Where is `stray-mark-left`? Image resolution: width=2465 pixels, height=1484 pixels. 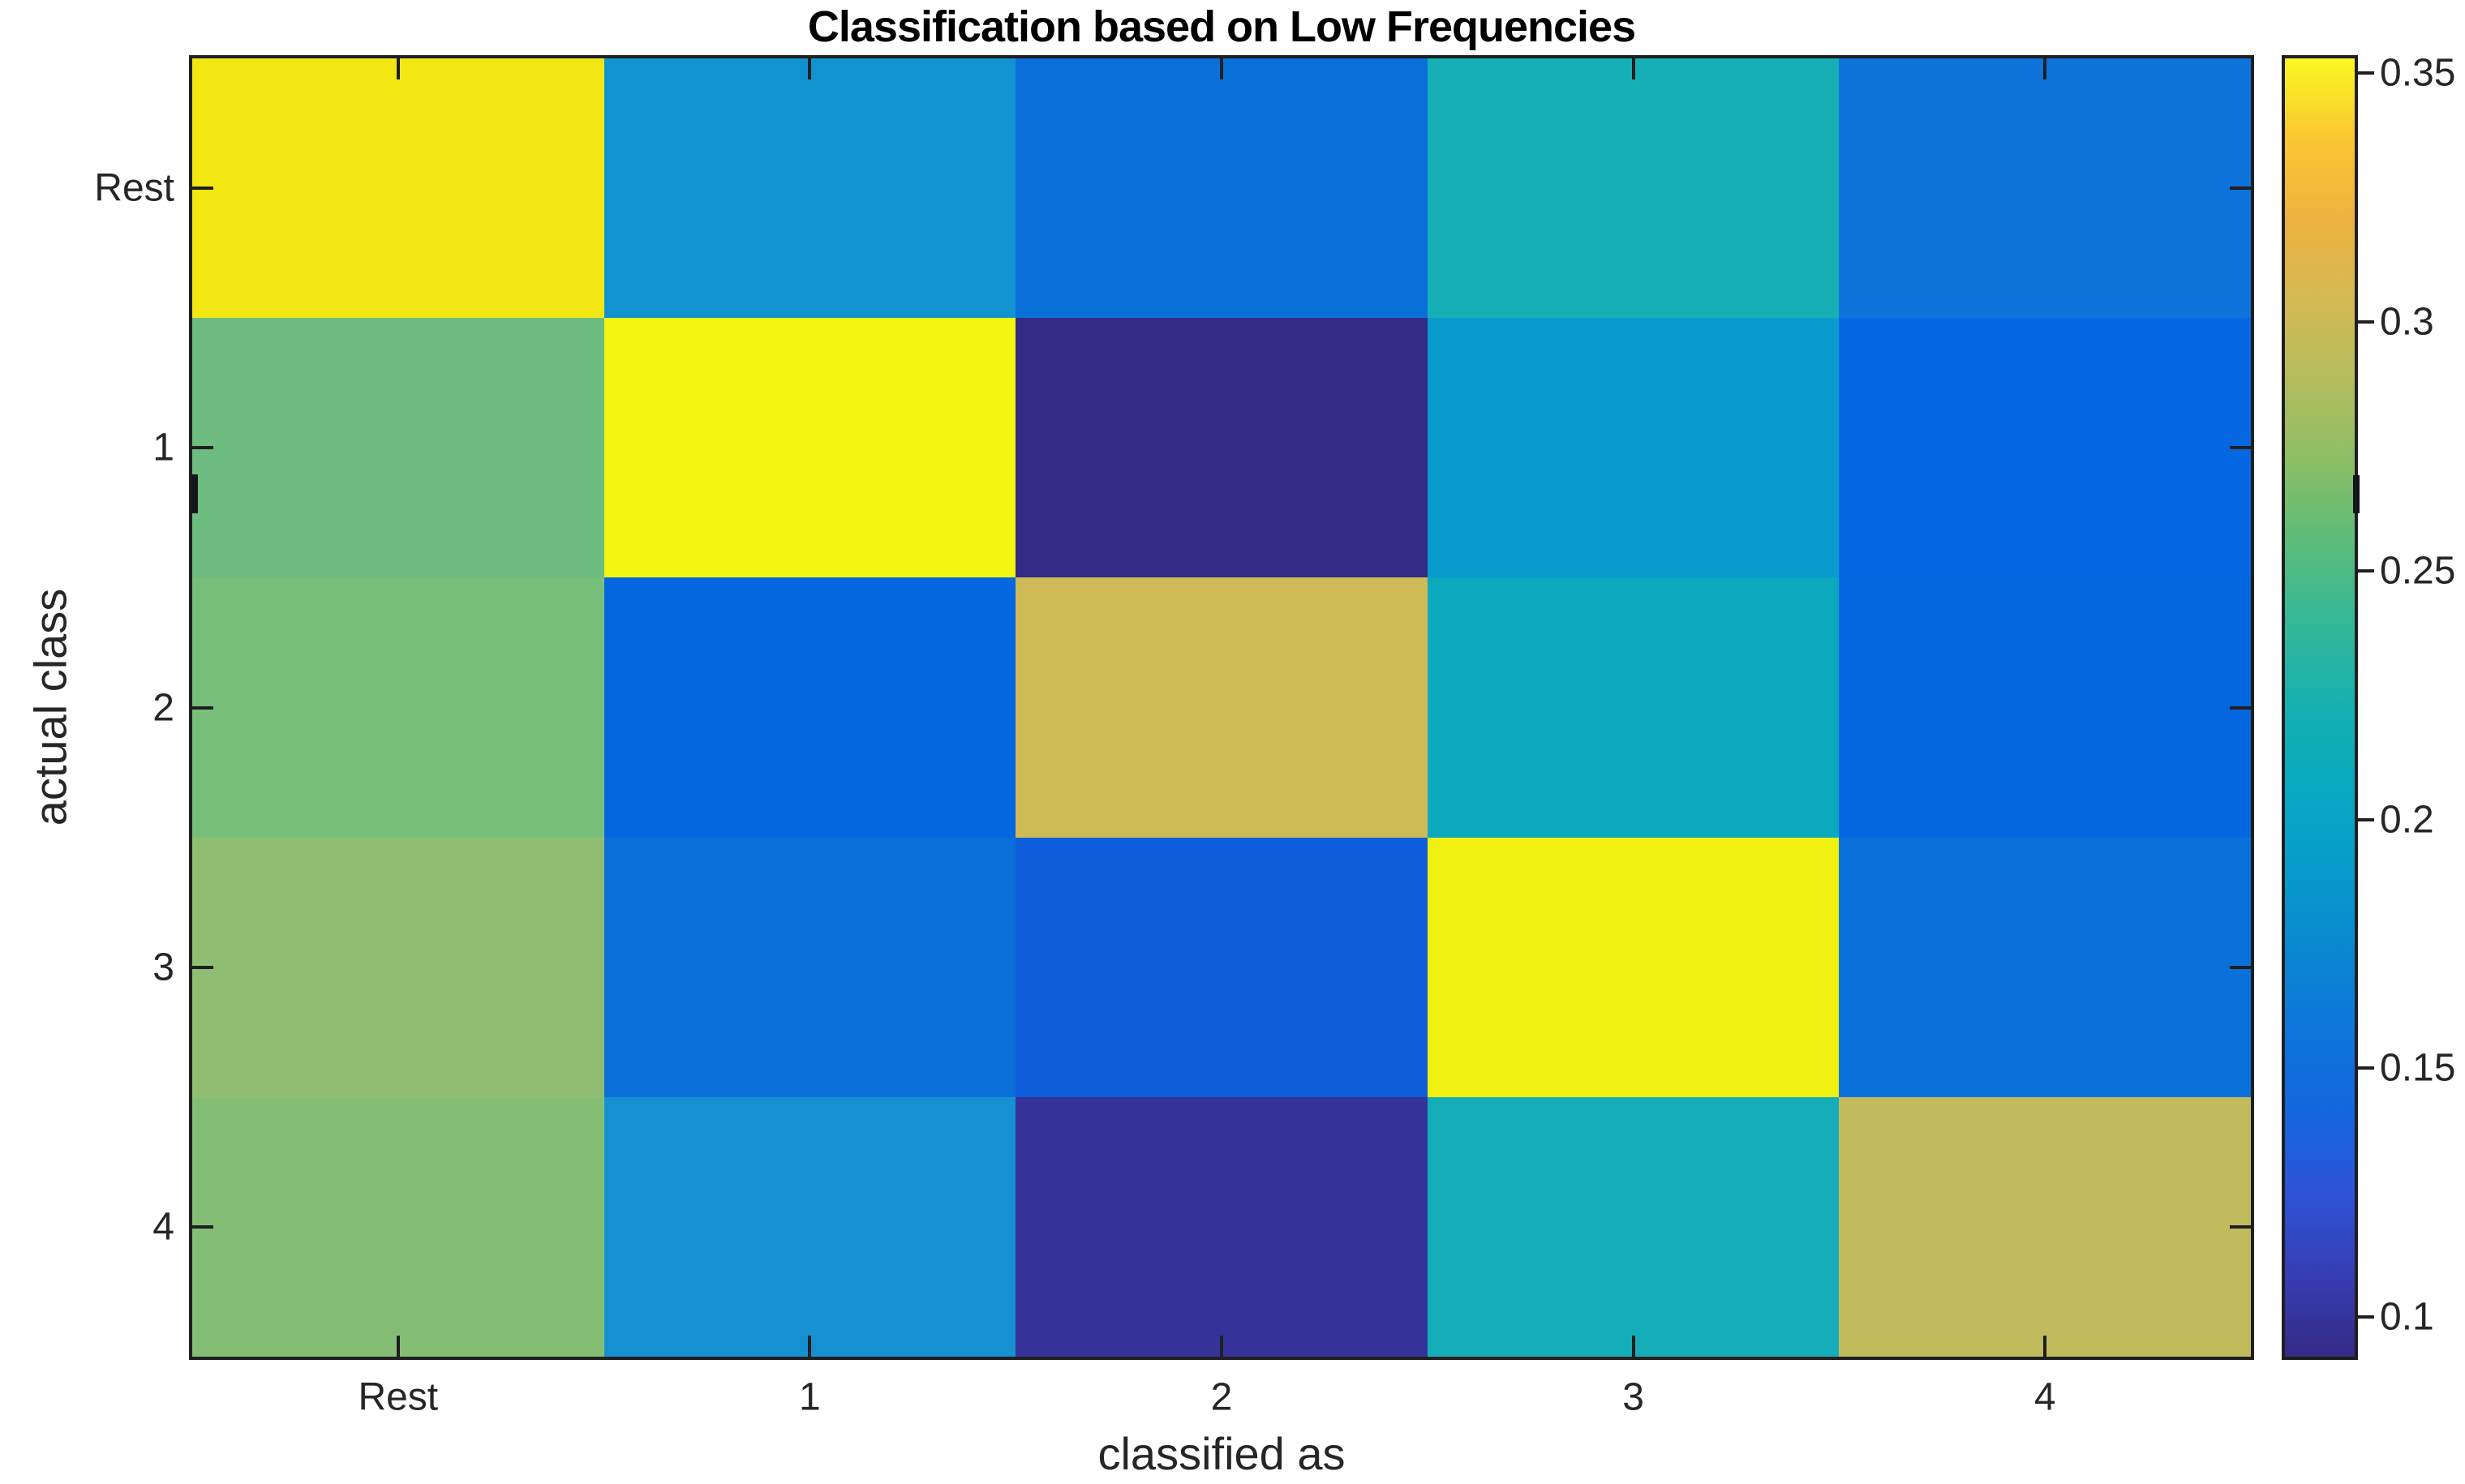 stray-mark-left is located at coordinates (194, 493).